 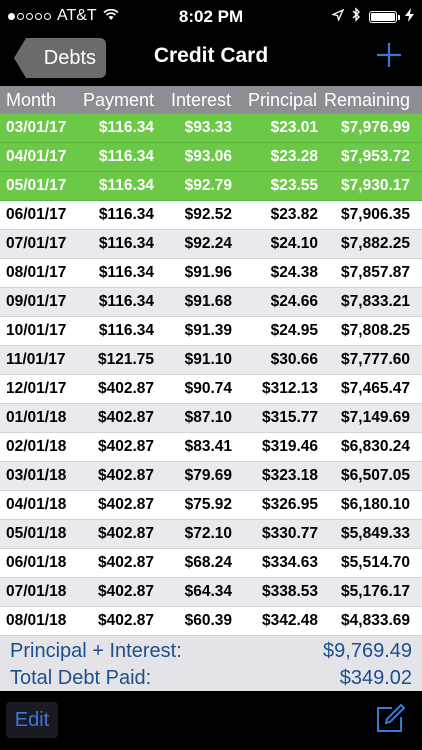 I want to click on status-left: AT&T, so click(x=63, y=16).